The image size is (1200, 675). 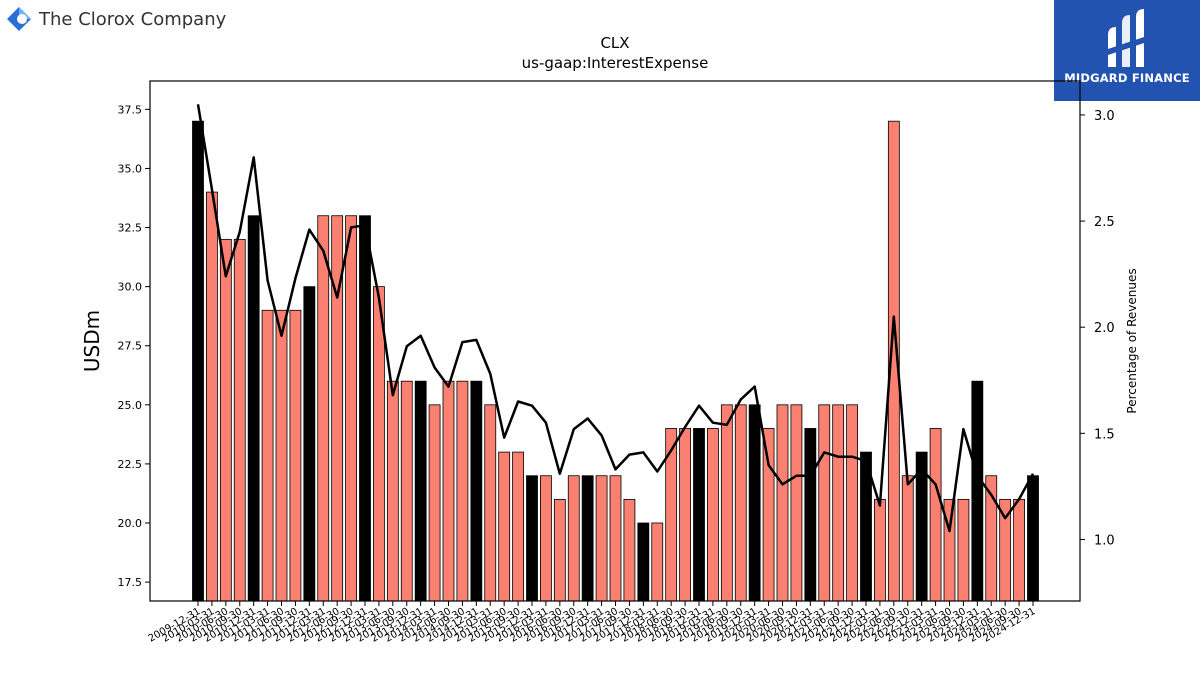 I want to click on chart-subtitle: us-gaap:InterestExpense, so click(x=615, y=63).